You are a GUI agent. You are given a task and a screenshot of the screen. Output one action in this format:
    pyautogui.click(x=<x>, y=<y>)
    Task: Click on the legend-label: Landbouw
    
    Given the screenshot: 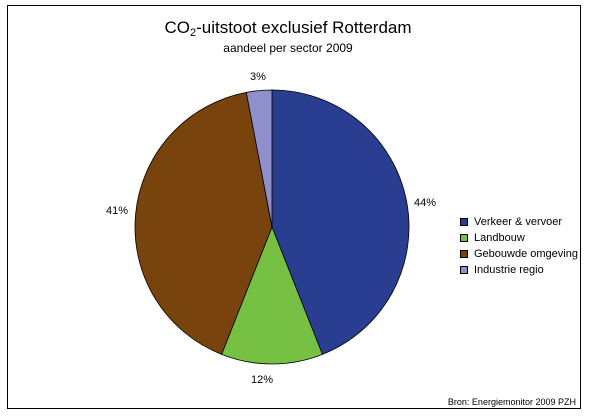 What is the action you would take?
    pyautogui.click(x=499, y=238)
    